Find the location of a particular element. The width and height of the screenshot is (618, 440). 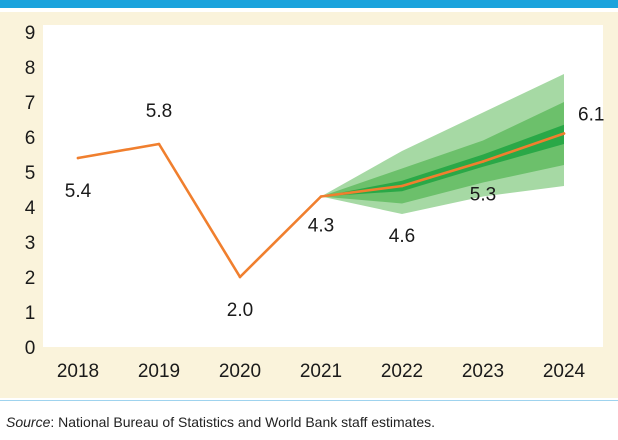

y-tick-label: 0 is located at coordinates (30, 348).